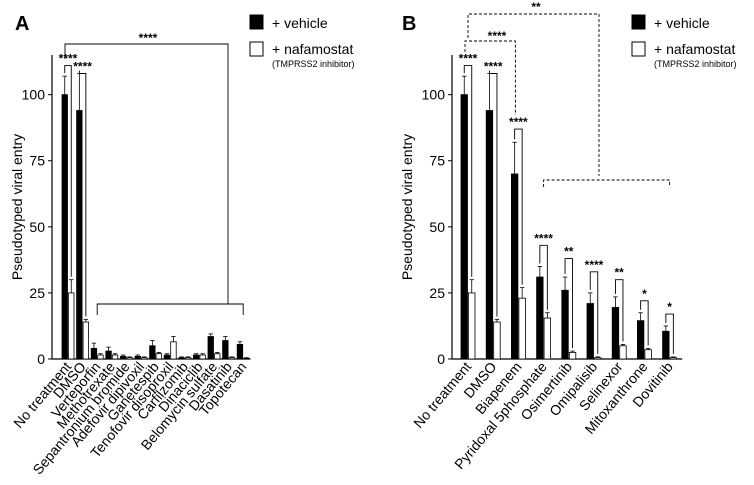  Describe the element at coordinates (170, 309) in the screenshot. I see `comparison-bracket-span` at that location.